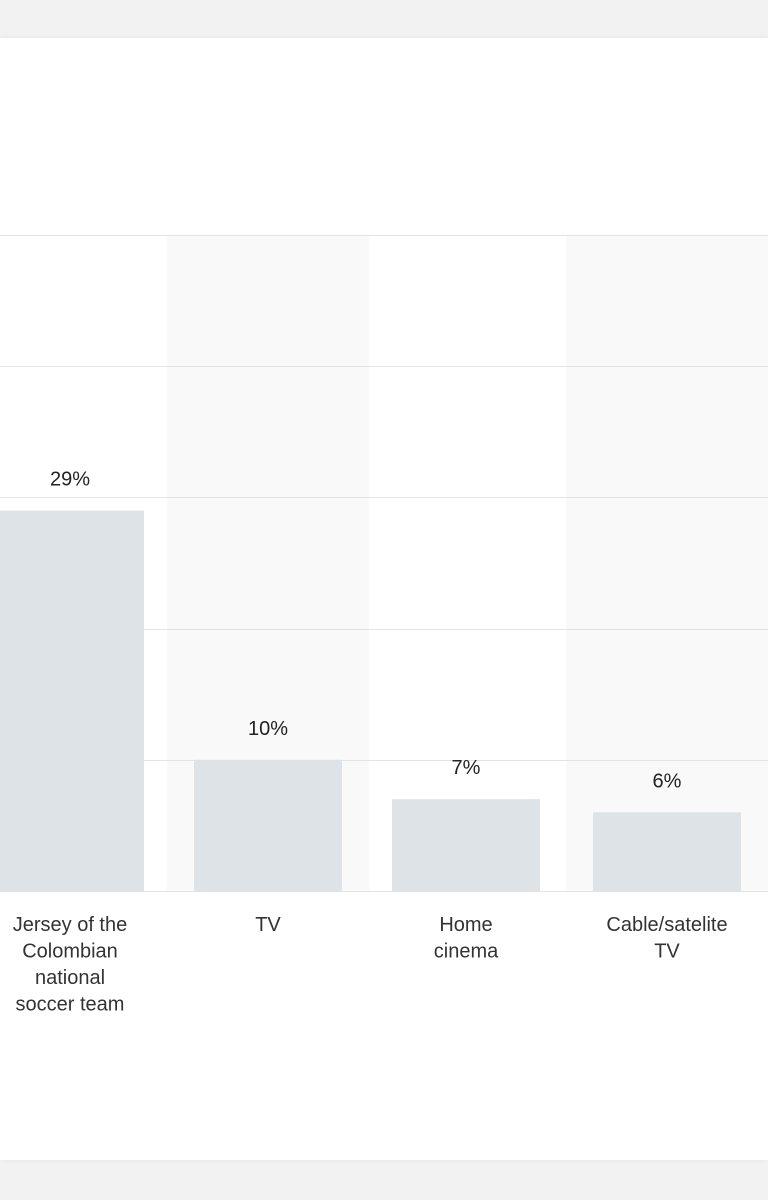  What do you see at coordinates (466, 952) in the screenshot?
I see `category-label-line: cinema` at bounding box center [466, 952].